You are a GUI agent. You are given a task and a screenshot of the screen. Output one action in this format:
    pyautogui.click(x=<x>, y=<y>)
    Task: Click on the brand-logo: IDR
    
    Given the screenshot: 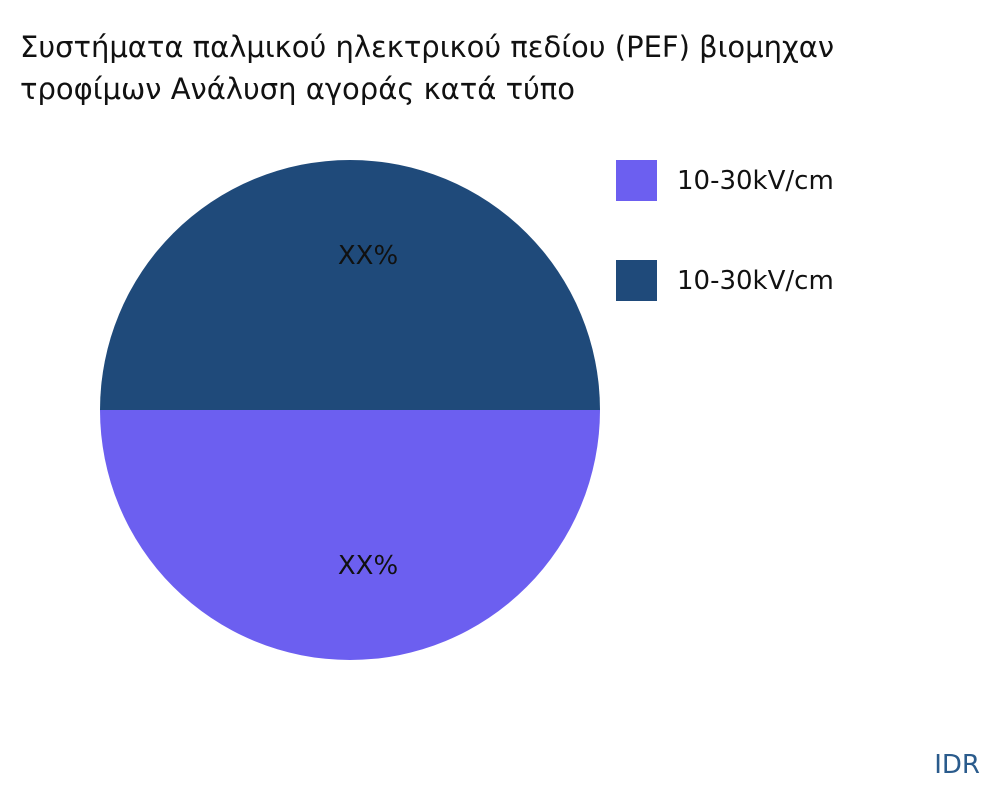 What is the action you would take?
    pyautogui.click(x=957, y=765)
    